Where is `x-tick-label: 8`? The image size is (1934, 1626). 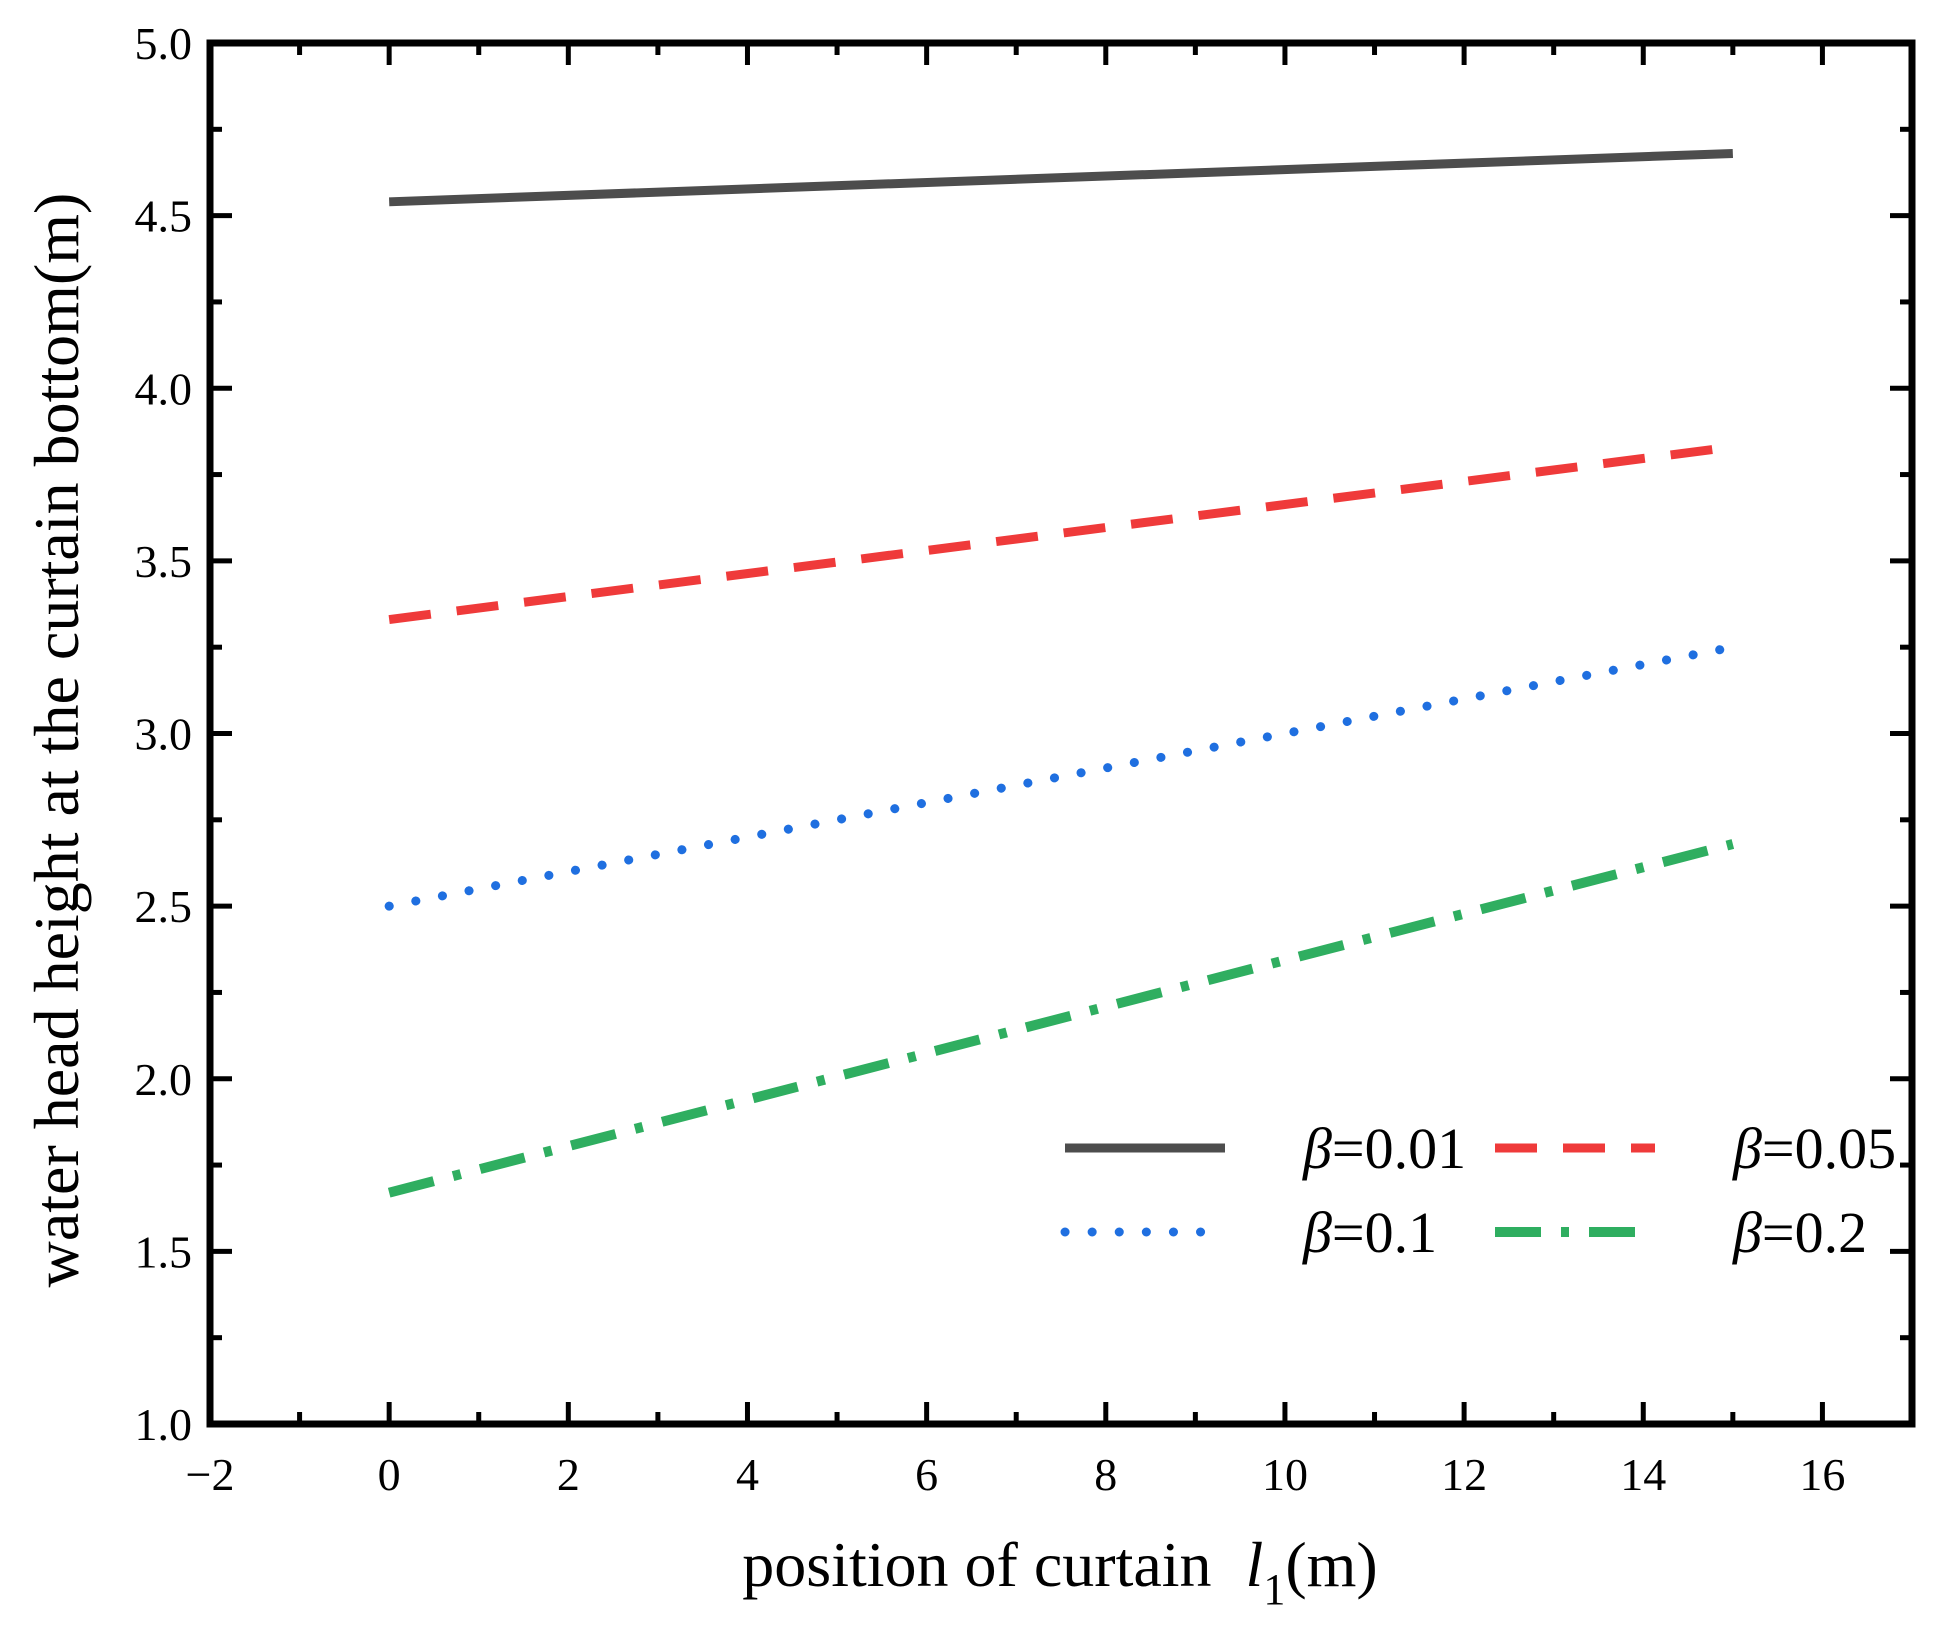 x-tick-label: 8 is located at coordinates (1105, 1474).